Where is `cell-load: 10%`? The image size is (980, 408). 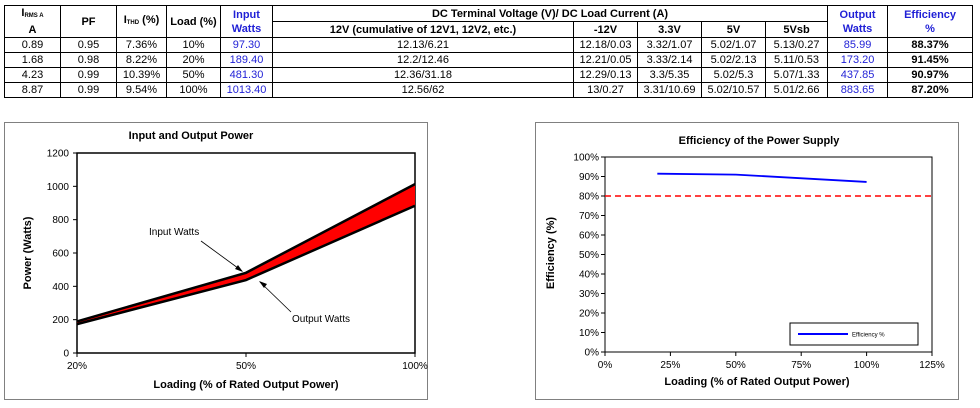
cell-load: 10% is located at coordinates (193, 45).